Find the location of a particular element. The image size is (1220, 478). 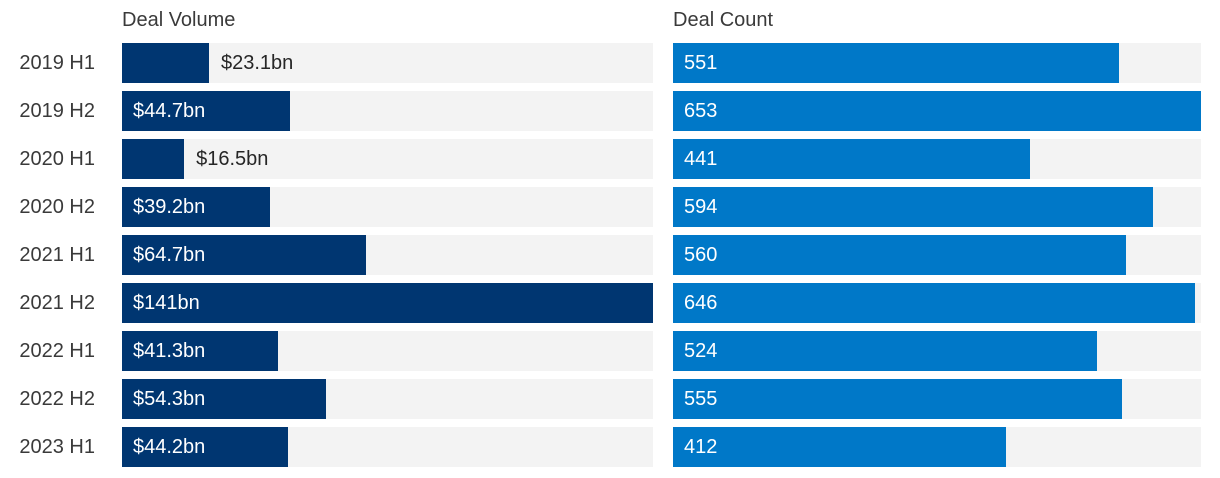

count-bar: 560 is located at coordinates (899, 255).